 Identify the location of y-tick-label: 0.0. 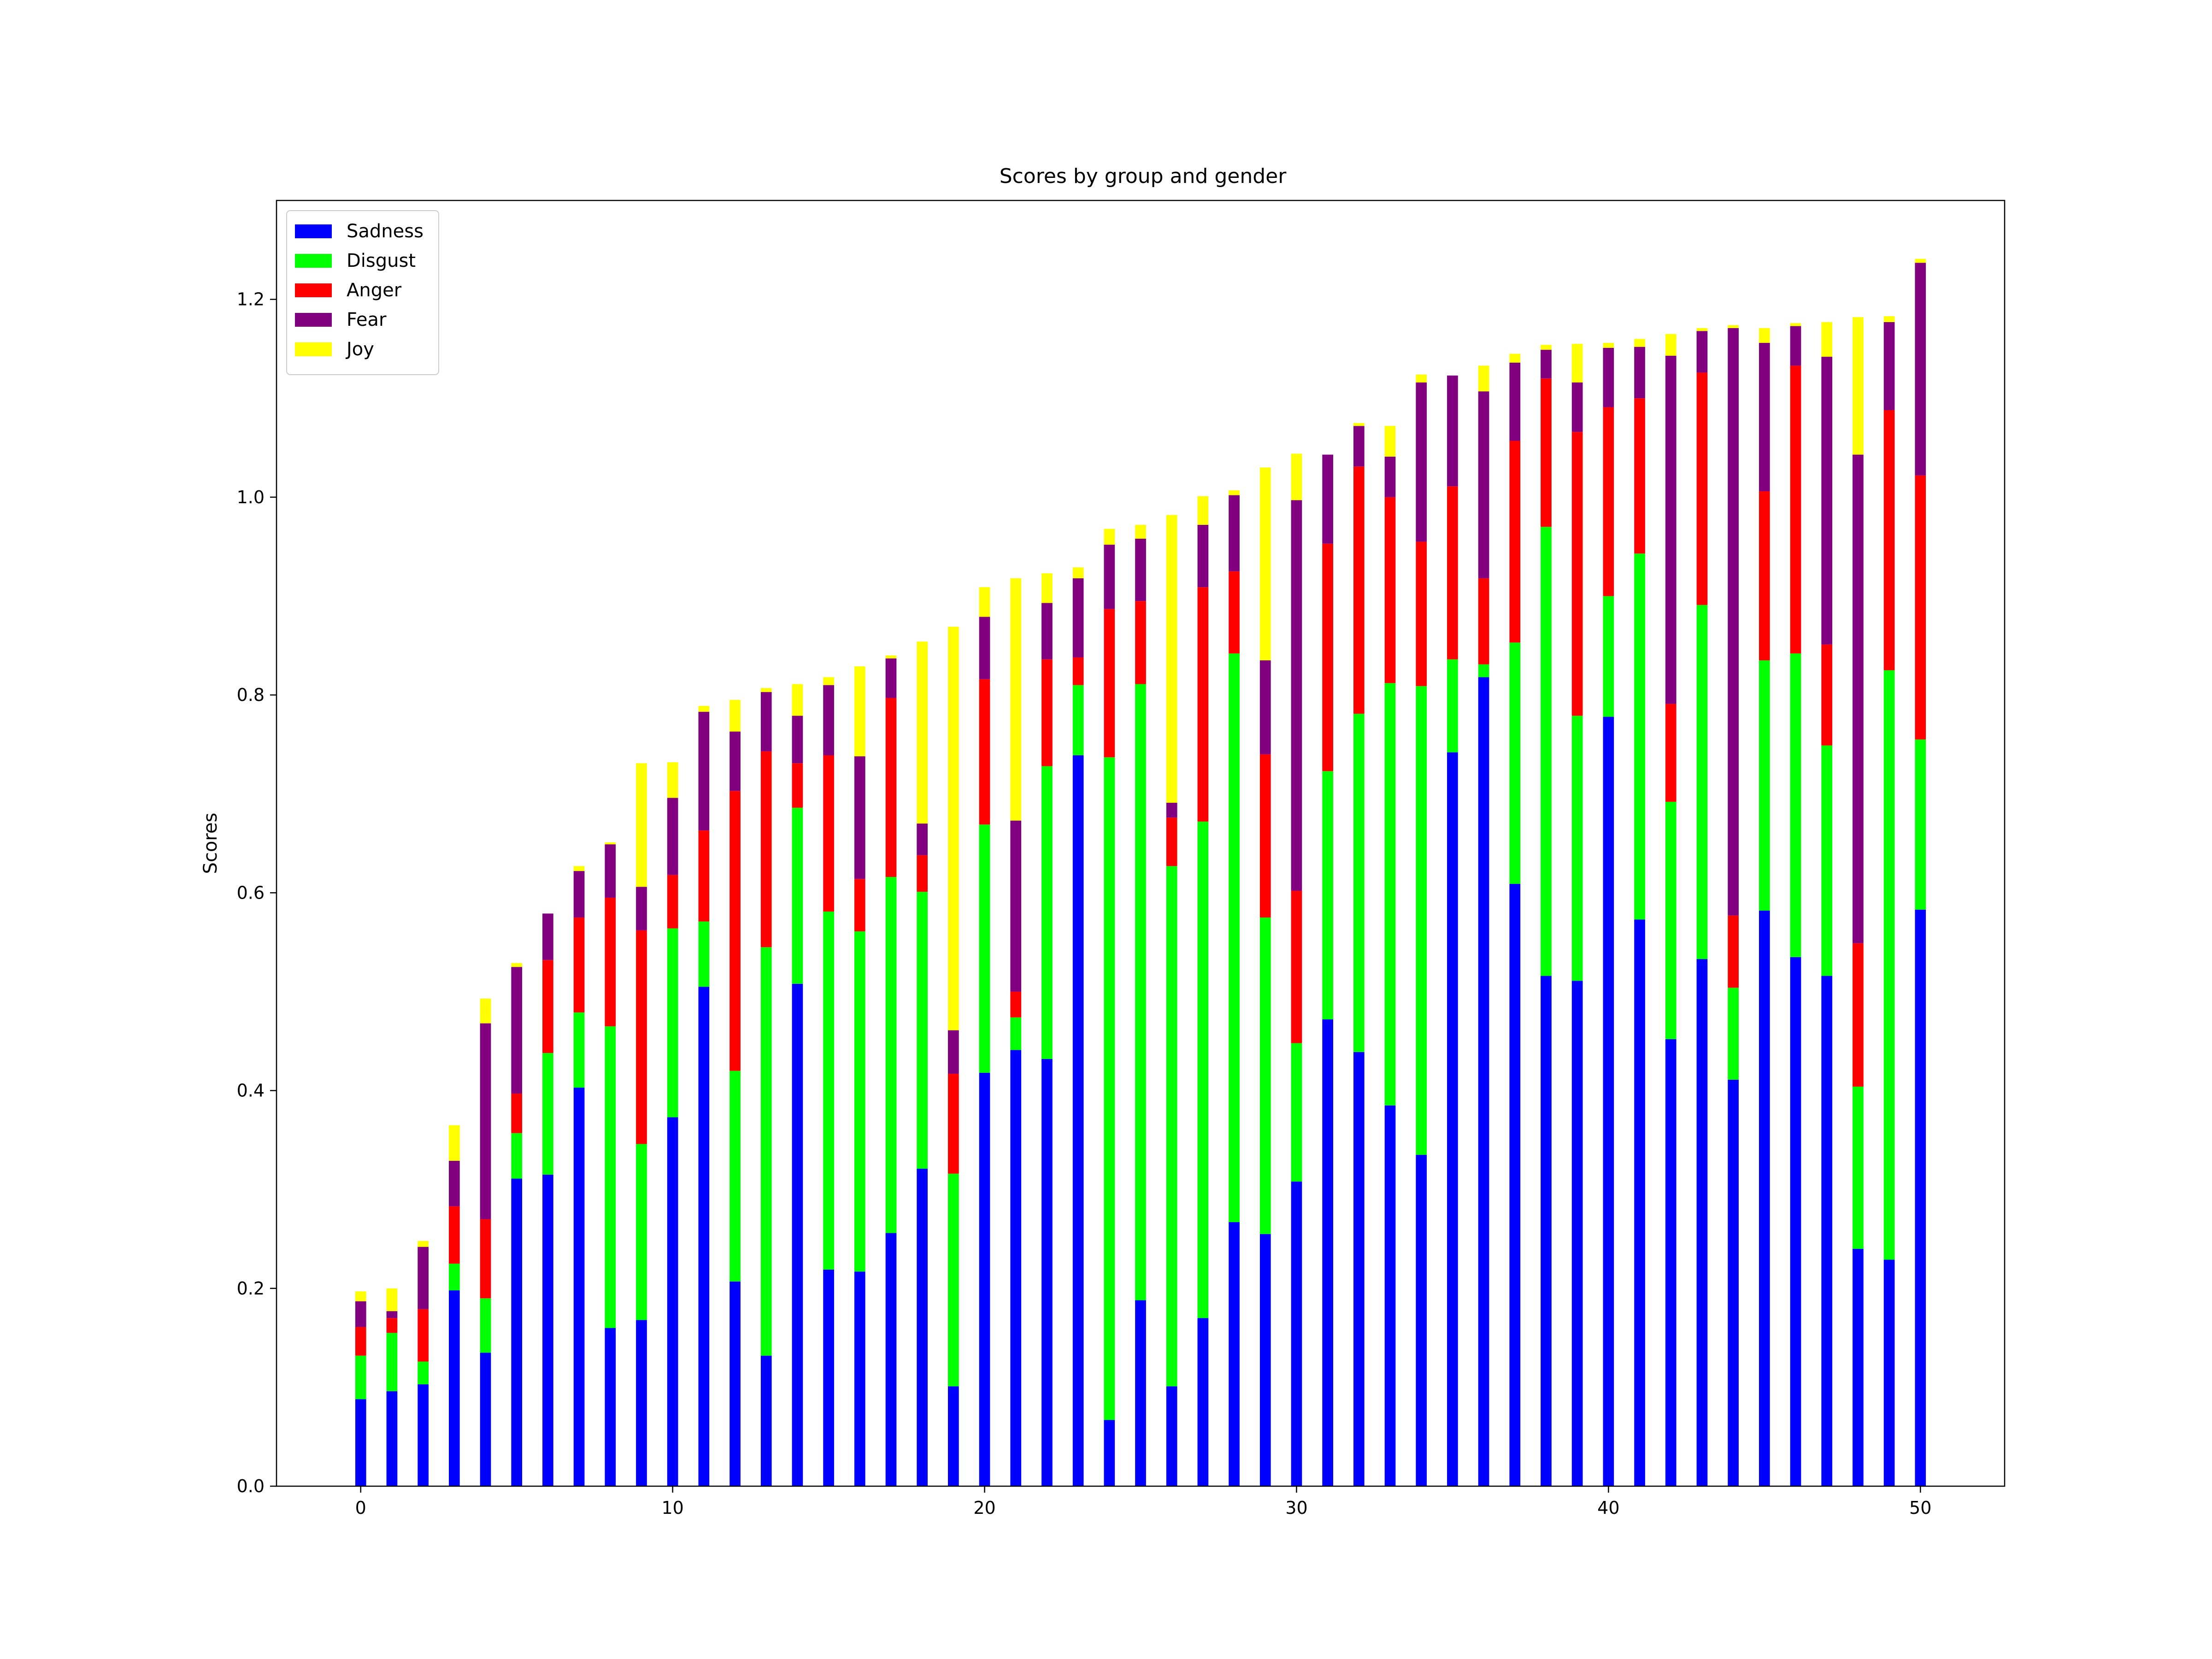
(251, 1486).